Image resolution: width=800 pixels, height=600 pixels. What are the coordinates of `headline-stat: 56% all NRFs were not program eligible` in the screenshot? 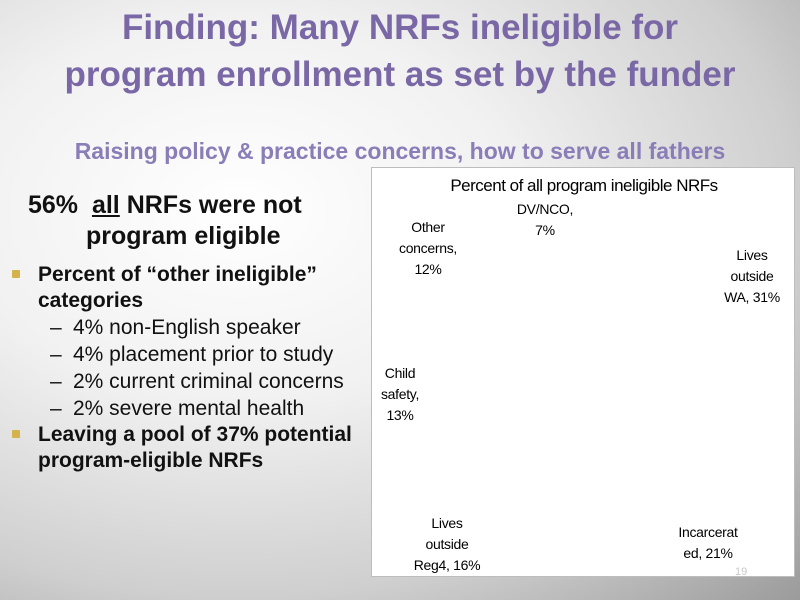 It's located at (189, 221).